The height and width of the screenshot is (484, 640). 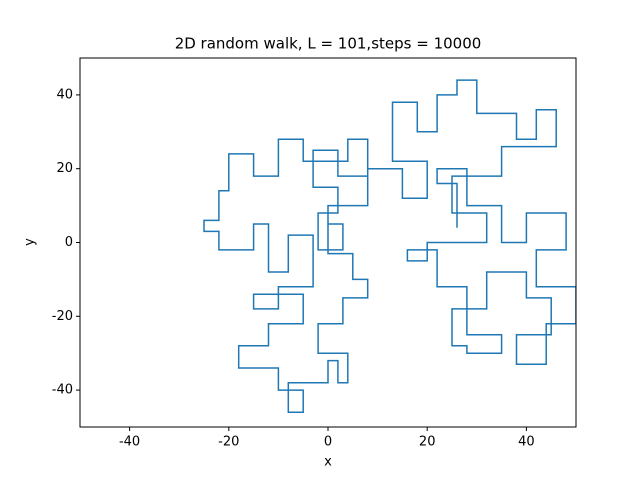 I want to click on y-axis-label: y, so click(x=30, y=242).